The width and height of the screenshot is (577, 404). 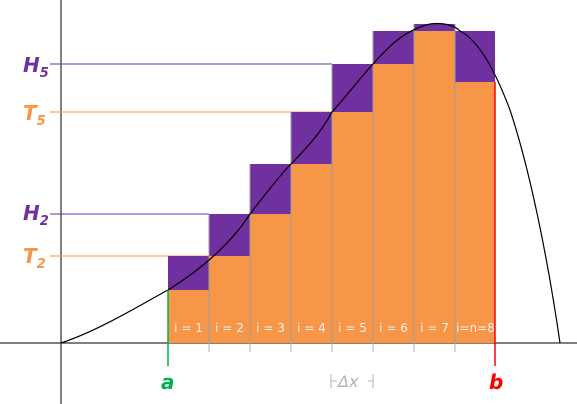 I want to click on index-label-4: i = 4, so click(x=311, y=328).